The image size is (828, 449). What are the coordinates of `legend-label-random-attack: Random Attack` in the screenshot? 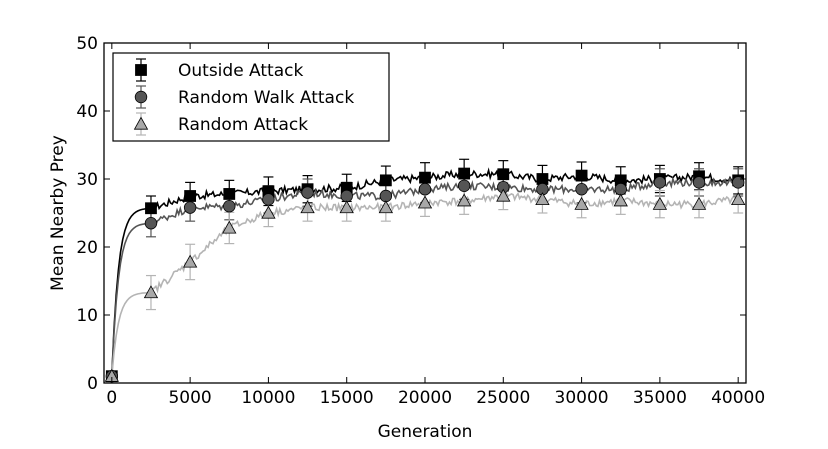 It's located at (243, 125).